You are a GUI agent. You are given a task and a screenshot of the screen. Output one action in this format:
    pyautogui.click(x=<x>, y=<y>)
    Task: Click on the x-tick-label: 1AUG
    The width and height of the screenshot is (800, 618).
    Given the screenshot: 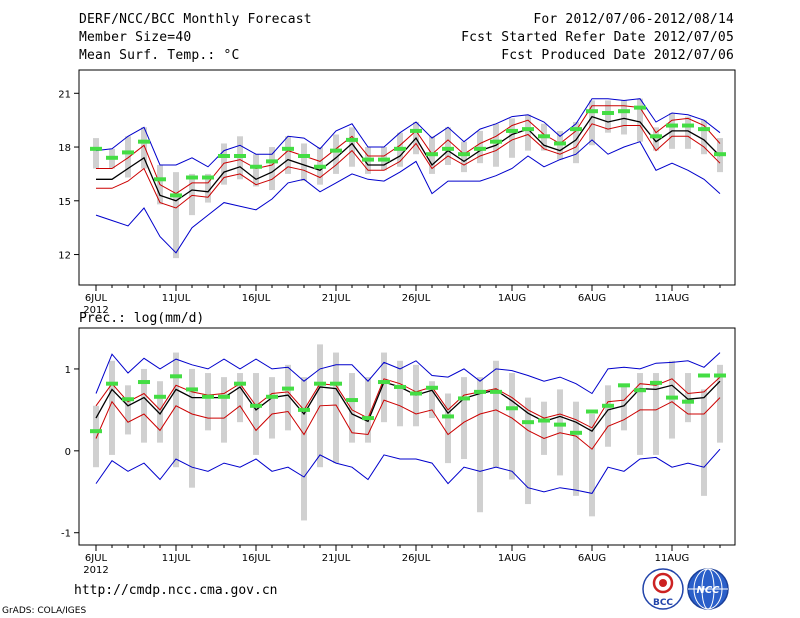 What is the action you would take?
    pyautogui.click(x=512, y=558)
    